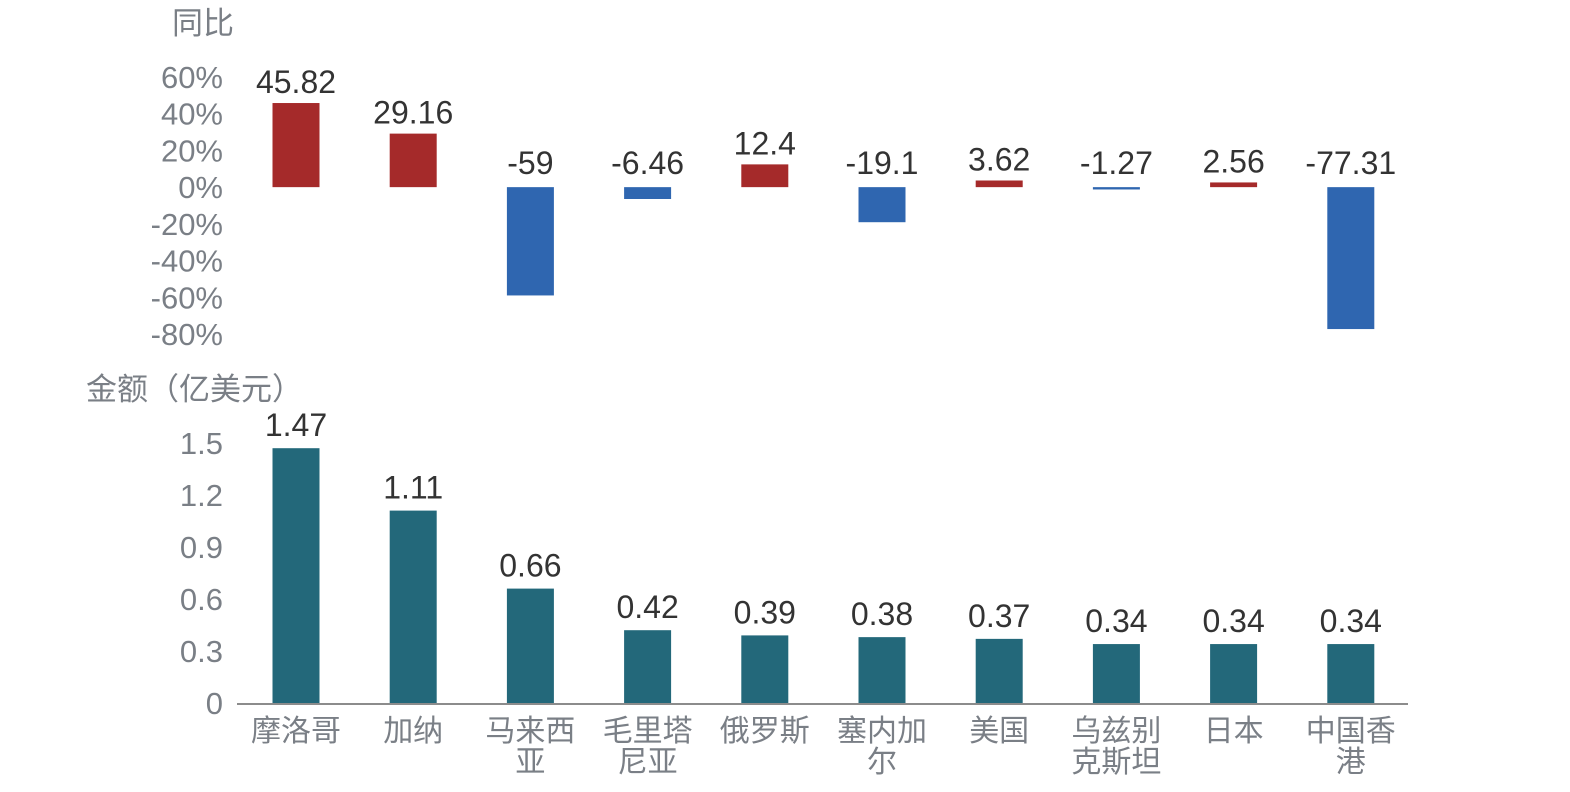 This screenshot has width=1570, height=792. I want to click on yoy-y-tick-label: 20%, so click(192, 150).